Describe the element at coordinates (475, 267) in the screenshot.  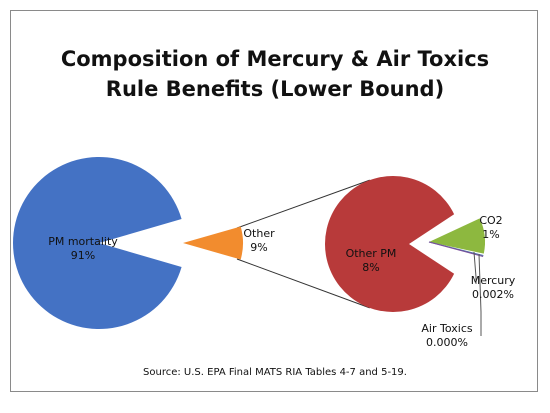
I see `leader-line-mercury` at that location.